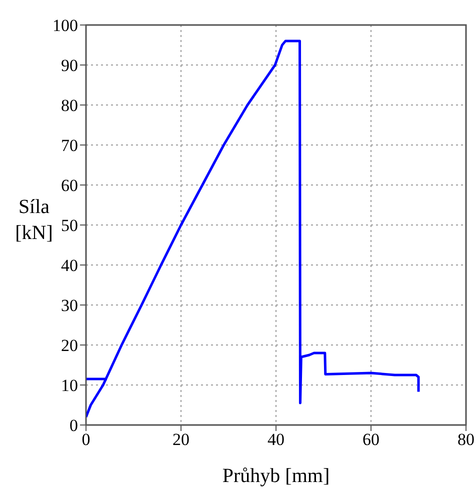 The width and height of the screenshot is (476, 490). Describe the element at coordinates (34, 220) in the screenshot. I see `y-axis-title: Síla [kN]` at that location.